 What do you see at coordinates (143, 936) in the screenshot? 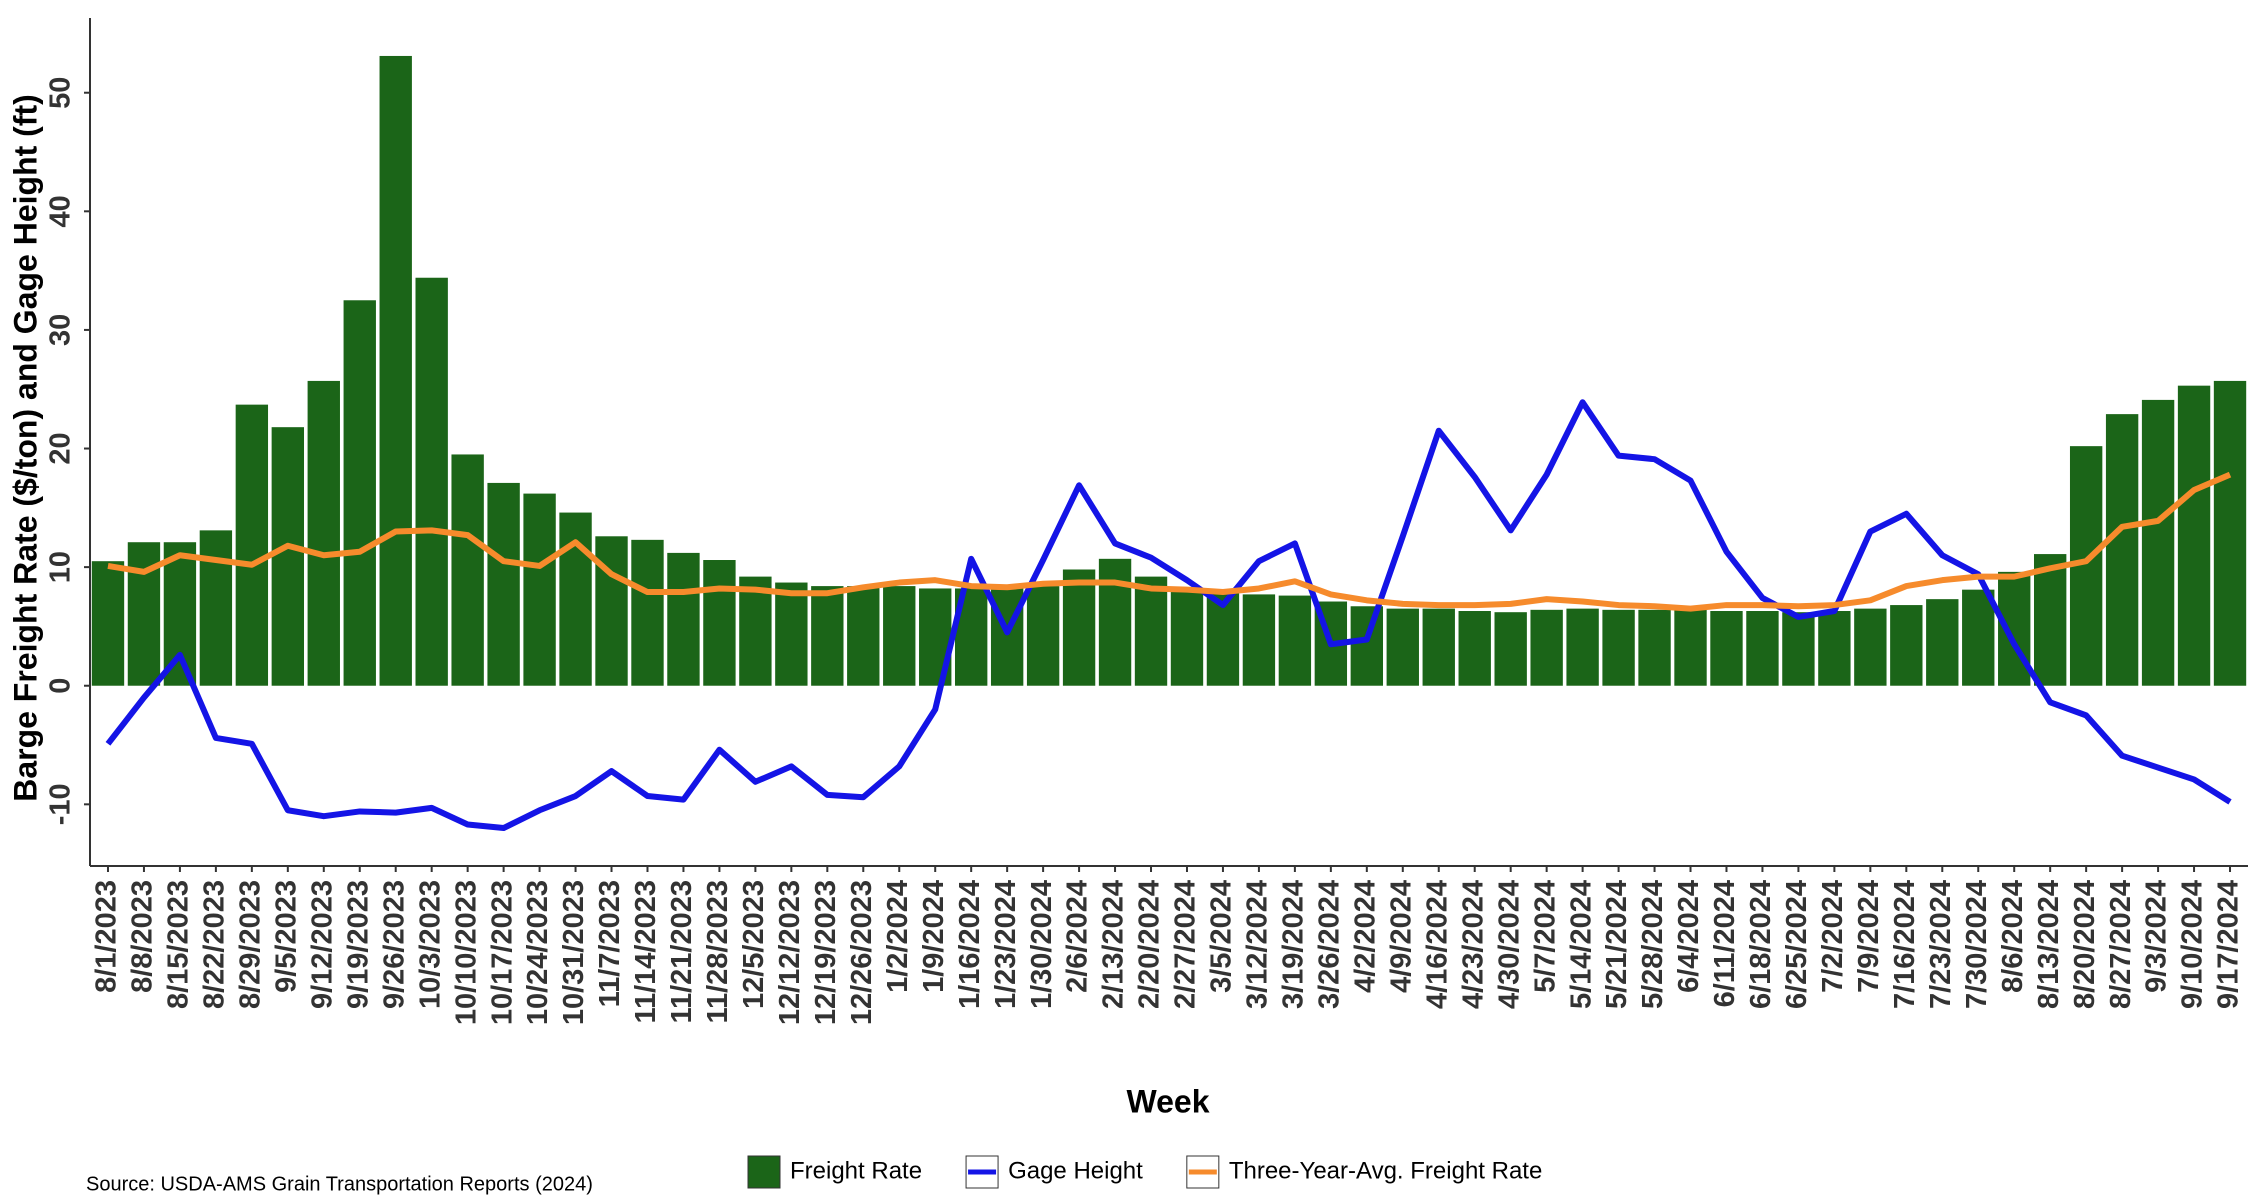
I see `x-tick-label: 8/8/2023` at bounding box center [143, 936].